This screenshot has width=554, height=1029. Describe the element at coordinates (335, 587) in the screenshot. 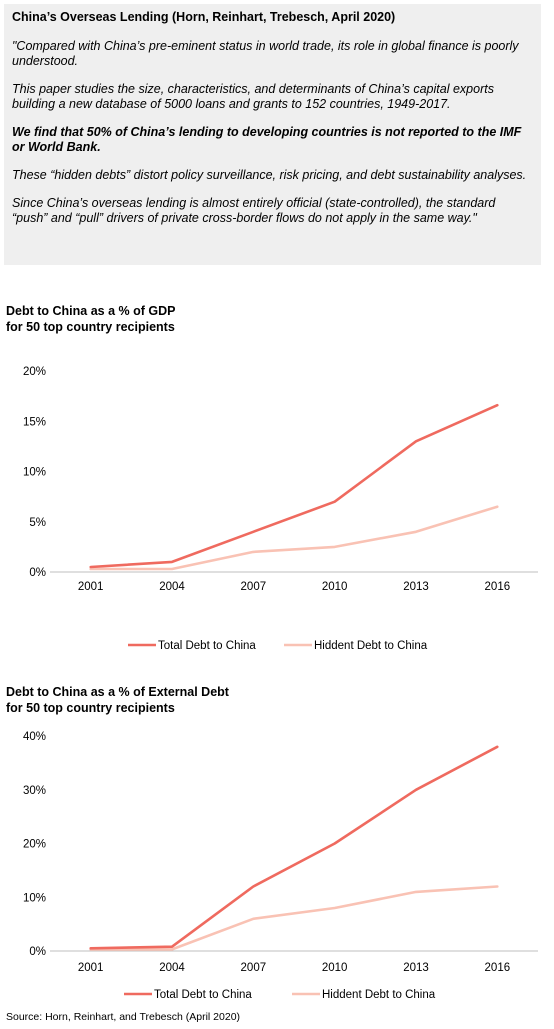

I see `chart1-xtick-label: 2010` at that location.